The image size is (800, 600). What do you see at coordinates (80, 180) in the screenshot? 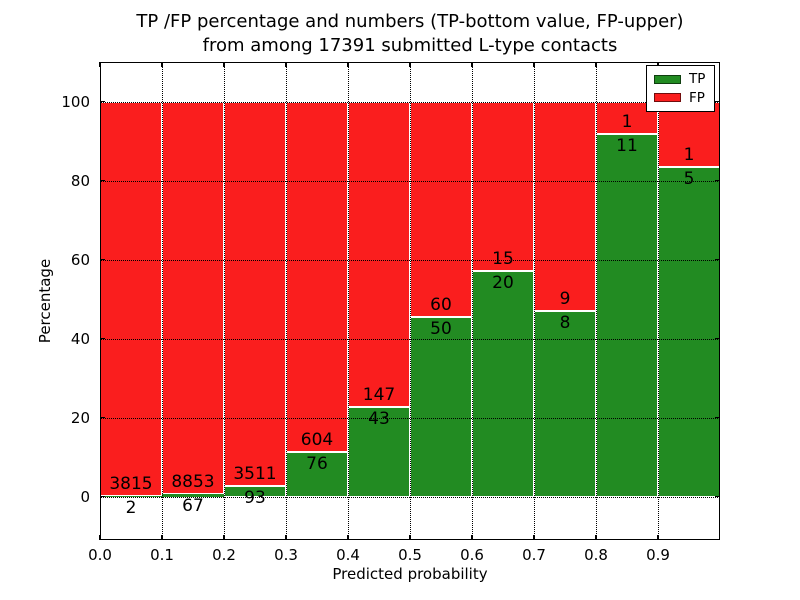
I see `y-tick-label-80: 80` at bounding box center [80, 180].